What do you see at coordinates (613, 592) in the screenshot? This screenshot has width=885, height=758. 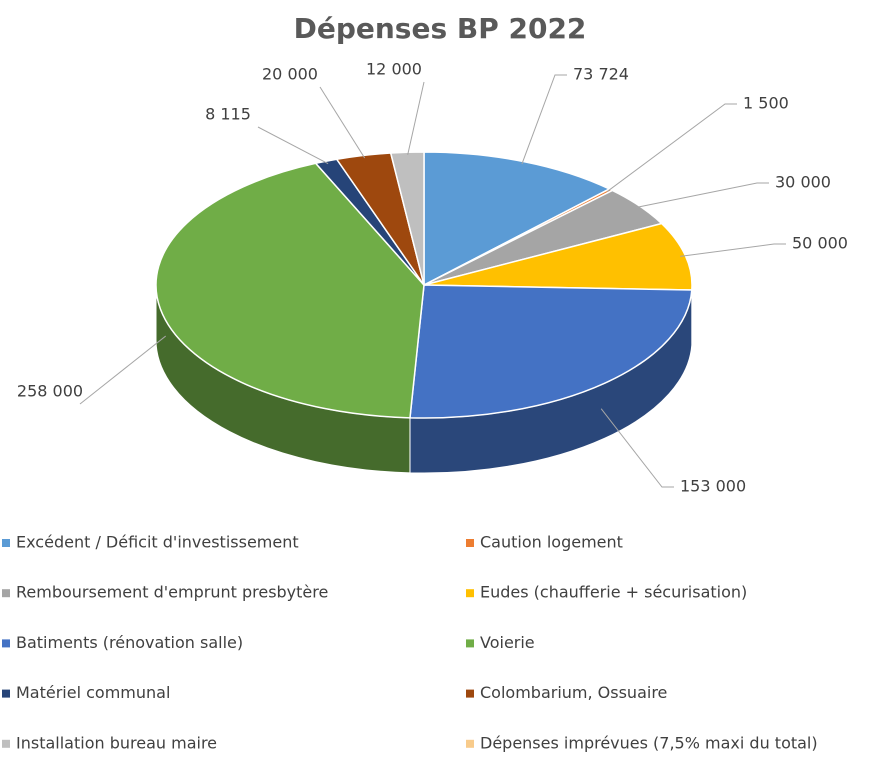 I see `legend-label: Eudes (chaufferie + sécurisation)` at bounding box center [613, 592].